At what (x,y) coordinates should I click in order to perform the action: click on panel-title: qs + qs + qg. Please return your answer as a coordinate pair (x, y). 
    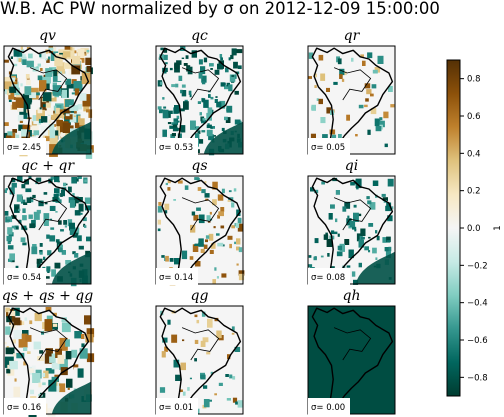
    Looking at the image, I should click on (48, 296).